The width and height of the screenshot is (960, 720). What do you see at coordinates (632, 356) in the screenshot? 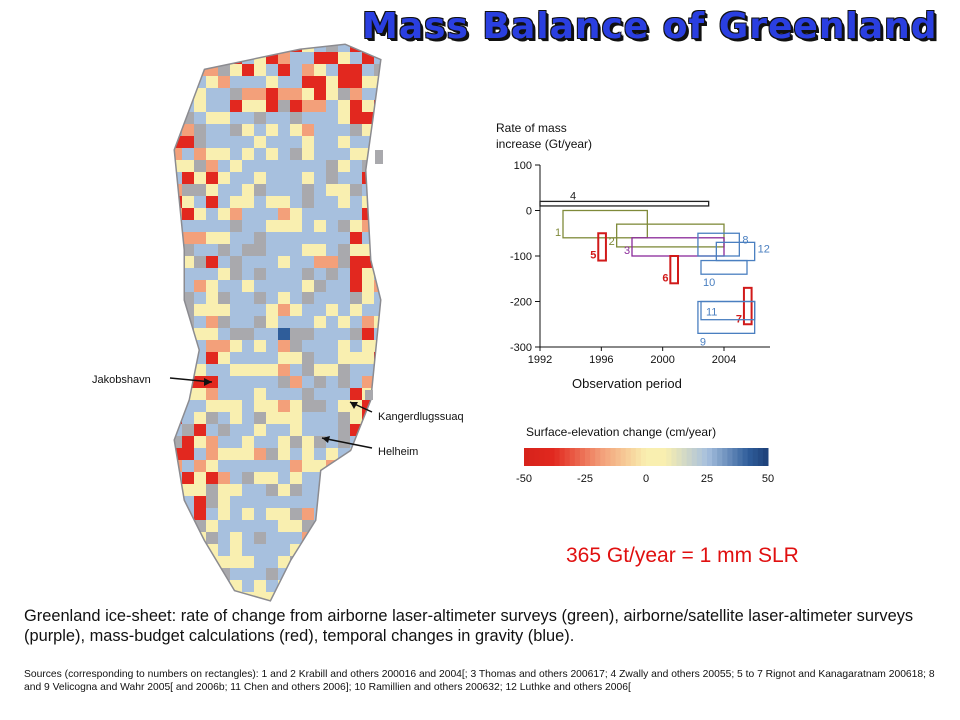
I see `x-ticks: 1992 1996 2000 2004` at bounding box center [632, 356].